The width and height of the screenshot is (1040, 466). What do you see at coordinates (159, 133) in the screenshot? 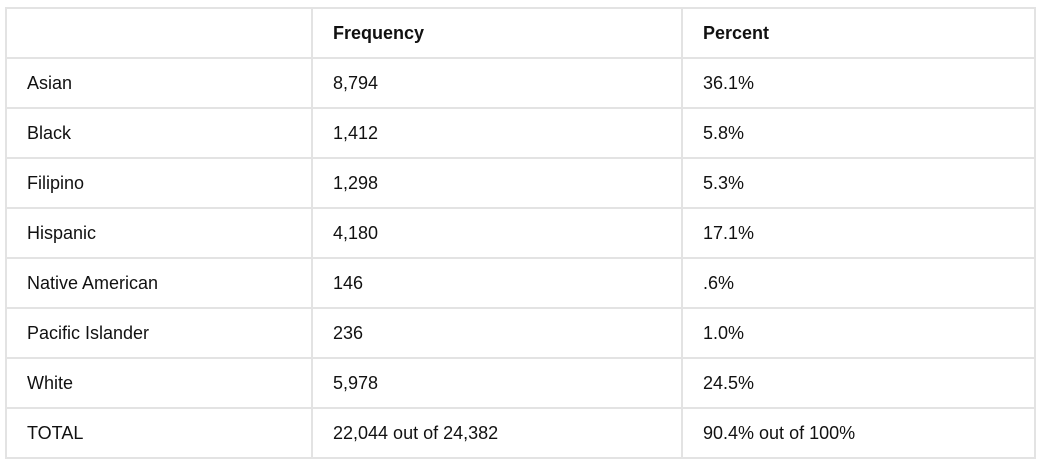
I see `row-label: Black` at bounding box center [159, 133].